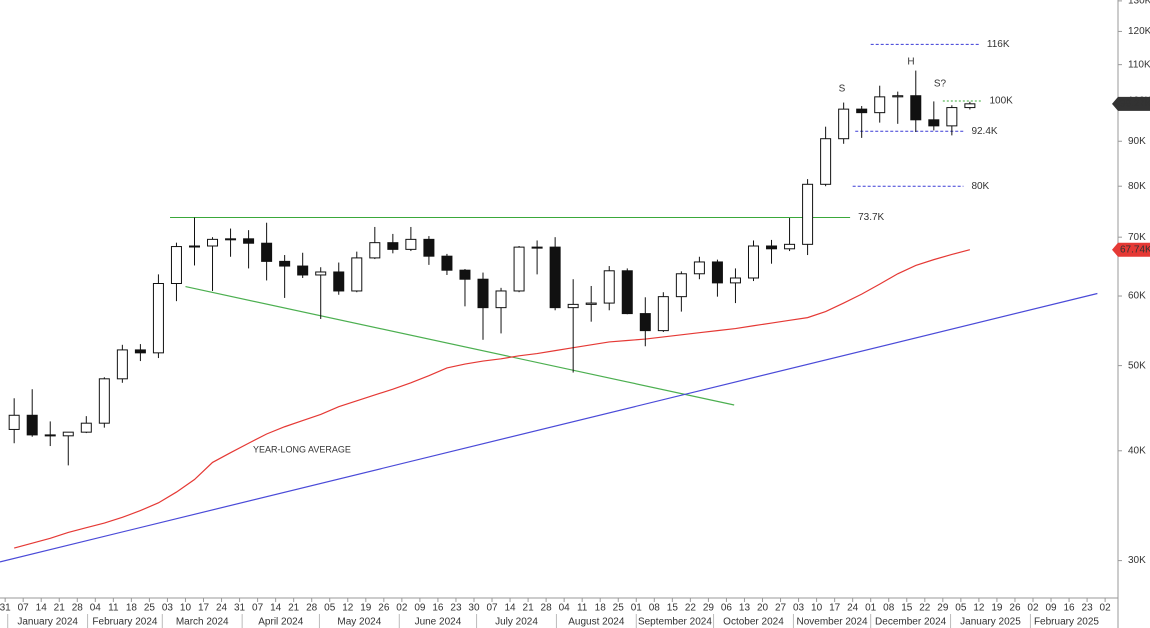 This screenshot has width=1150, height=628. I want to click on x-tick-label: 25, so click(619, 608).